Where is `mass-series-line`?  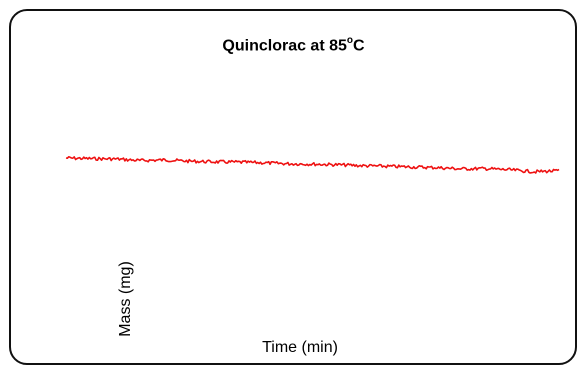 mass-series-line is located at coordinates (312, 165).